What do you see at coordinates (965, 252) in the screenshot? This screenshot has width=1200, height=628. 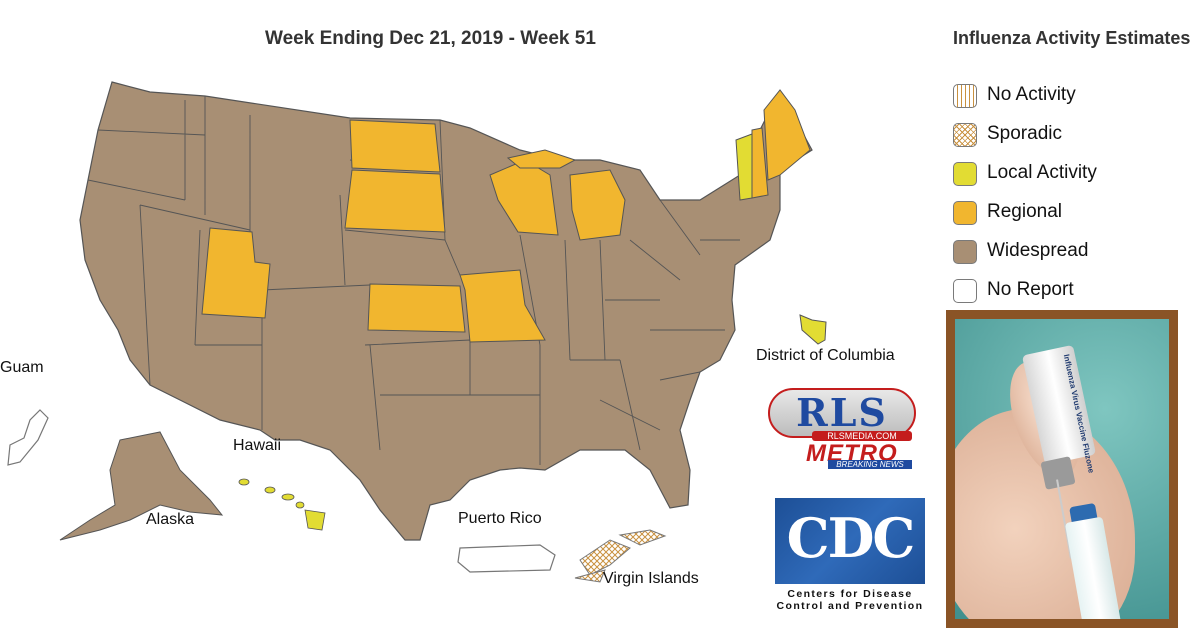 I see `swatch-widespread` at bounding box center [965, 252].